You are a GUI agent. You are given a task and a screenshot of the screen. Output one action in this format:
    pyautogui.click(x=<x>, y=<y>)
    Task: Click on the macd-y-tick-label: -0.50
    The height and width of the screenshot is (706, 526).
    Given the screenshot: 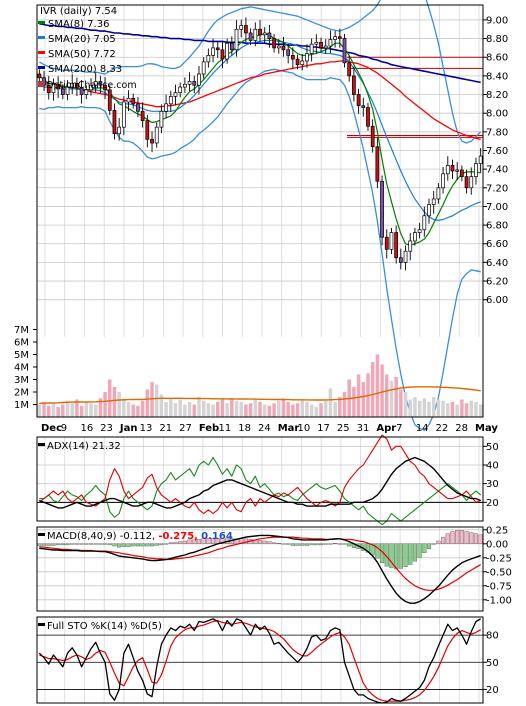 What is the action you would take?
    pyautogui.click(x=499, y=572)
    